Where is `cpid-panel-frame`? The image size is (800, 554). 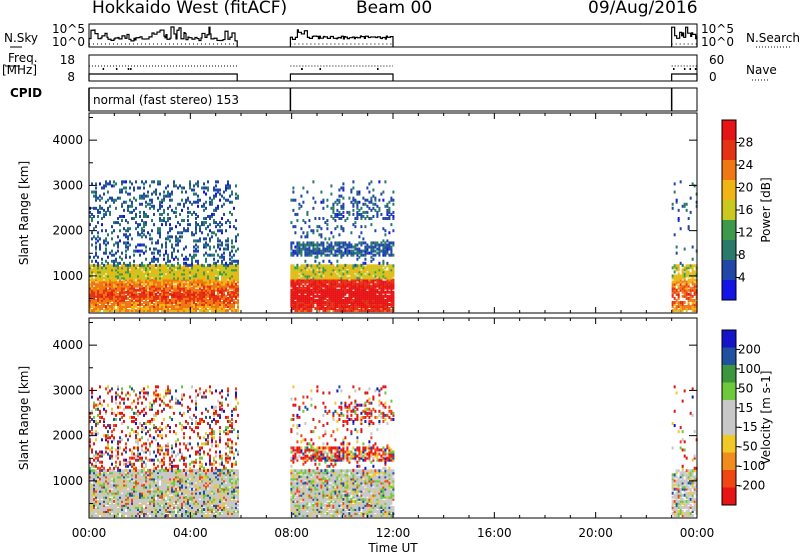 cpid-panel-frame is located at coordinates (393, 99).